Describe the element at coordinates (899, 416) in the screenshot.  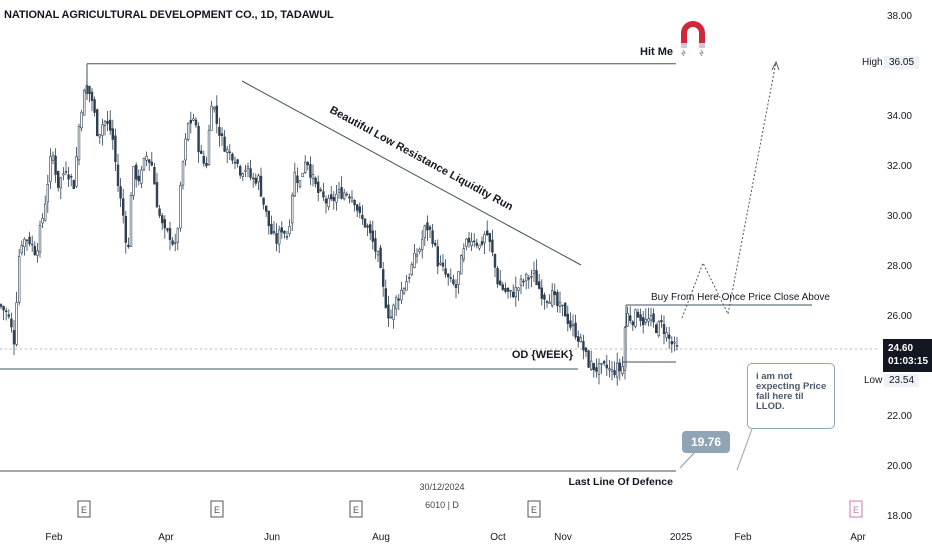
I see `y-tick-label: 22.00` at that location.